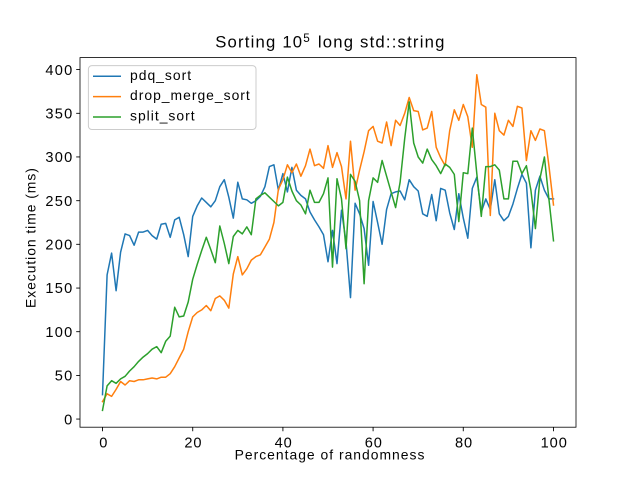  Describe the element at coordinates (284, 443) in the screenshot. I see `svg-text: 40` at that location.